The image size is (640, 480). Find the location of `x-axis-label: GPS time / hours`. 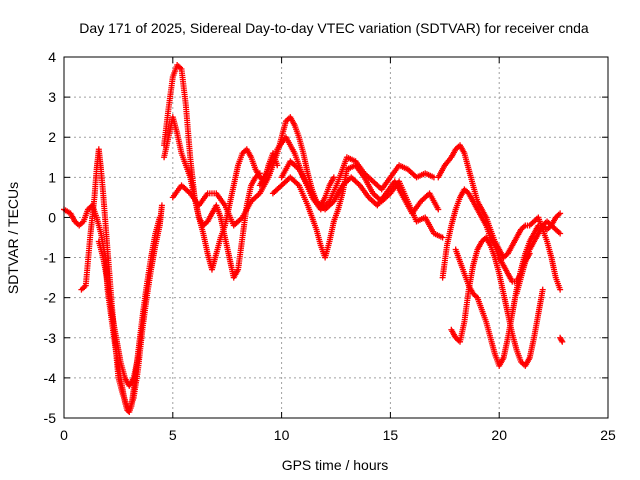

x-axis-label: GPS time / hours is located at coordinates (335, 465).